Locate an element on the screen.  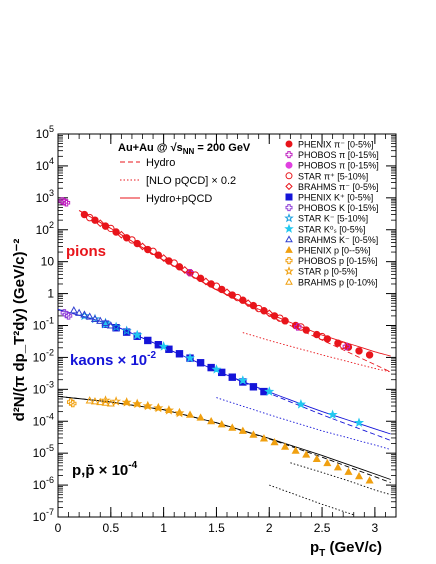
x-tick-label: 2.5 is located at coordinates (322, 528).